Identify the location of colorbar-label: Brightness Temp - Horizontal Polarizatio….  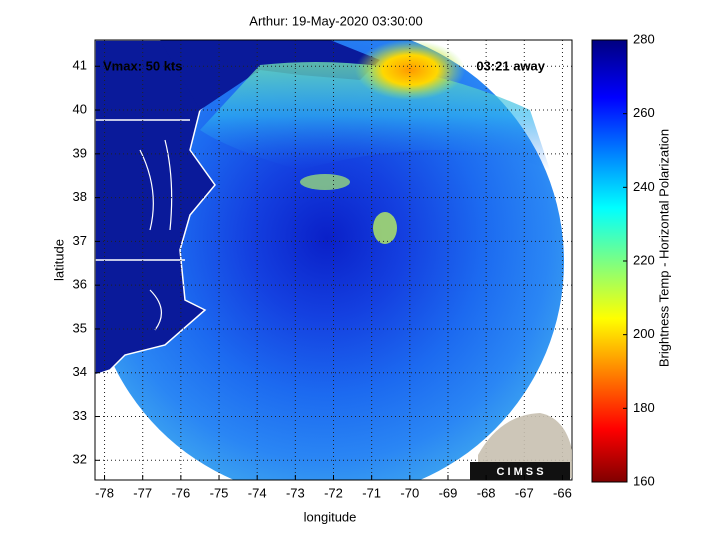
(663, 248).